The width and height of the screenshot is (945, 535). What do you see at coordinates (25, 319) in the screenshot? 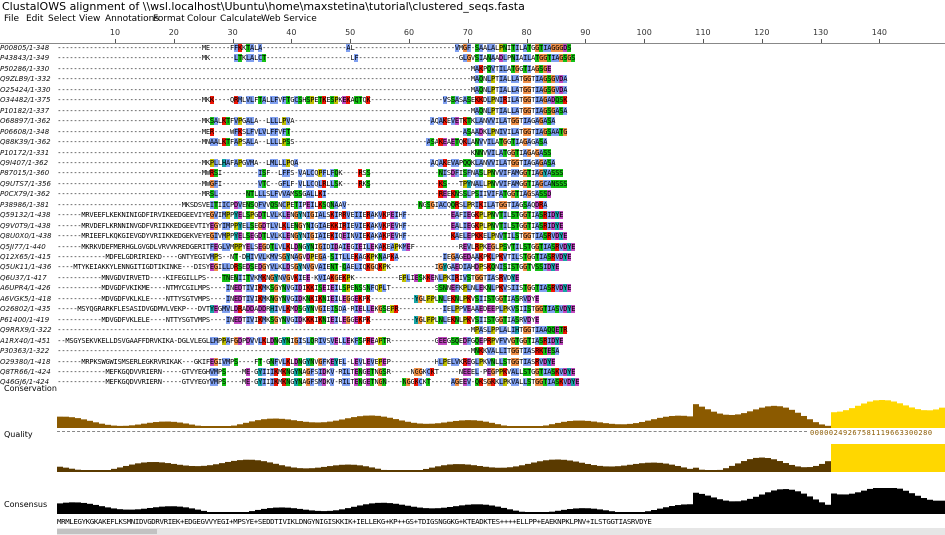
I see `sequence-name: P61400/1-419` at bounding box center [25, 319].